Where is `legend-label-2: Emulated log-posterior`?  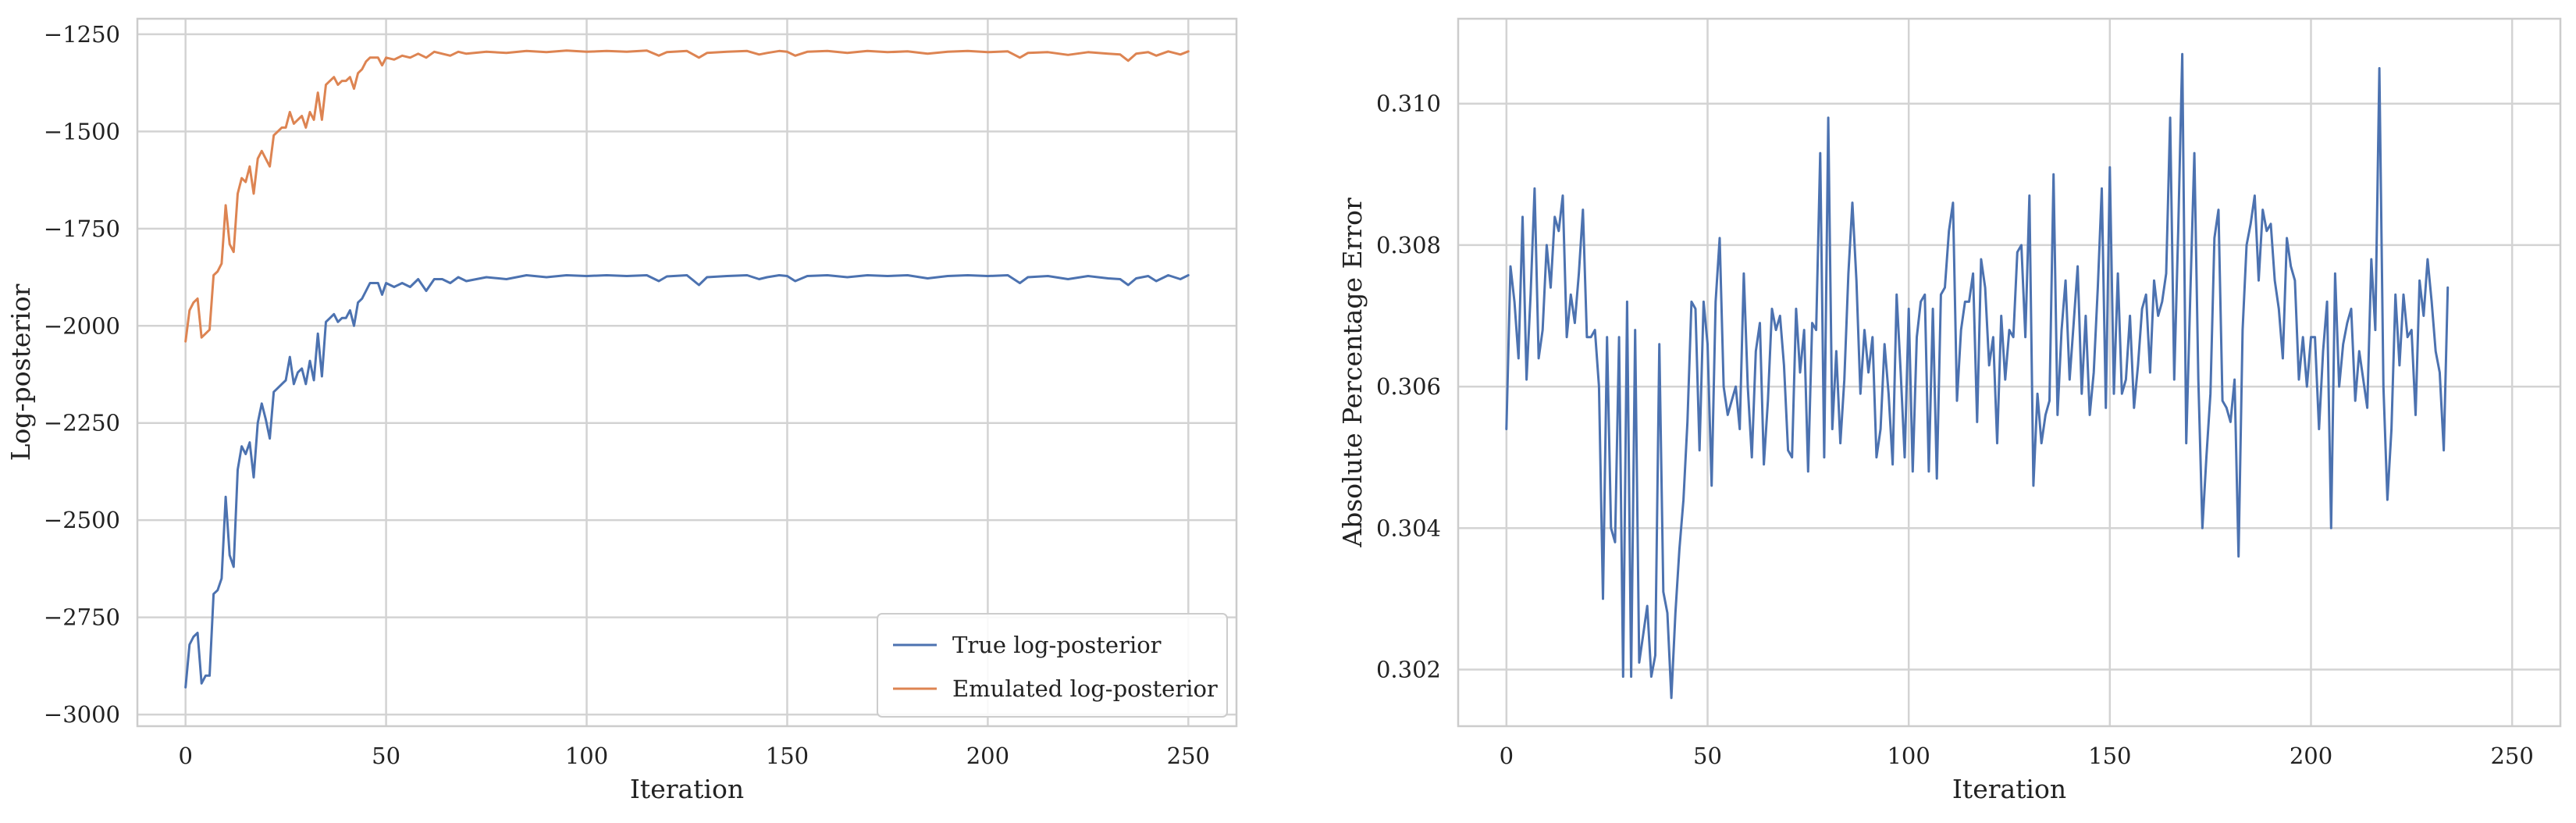 legend-label-2: Emulated log-posterior is located at coordinates (1085, 689).